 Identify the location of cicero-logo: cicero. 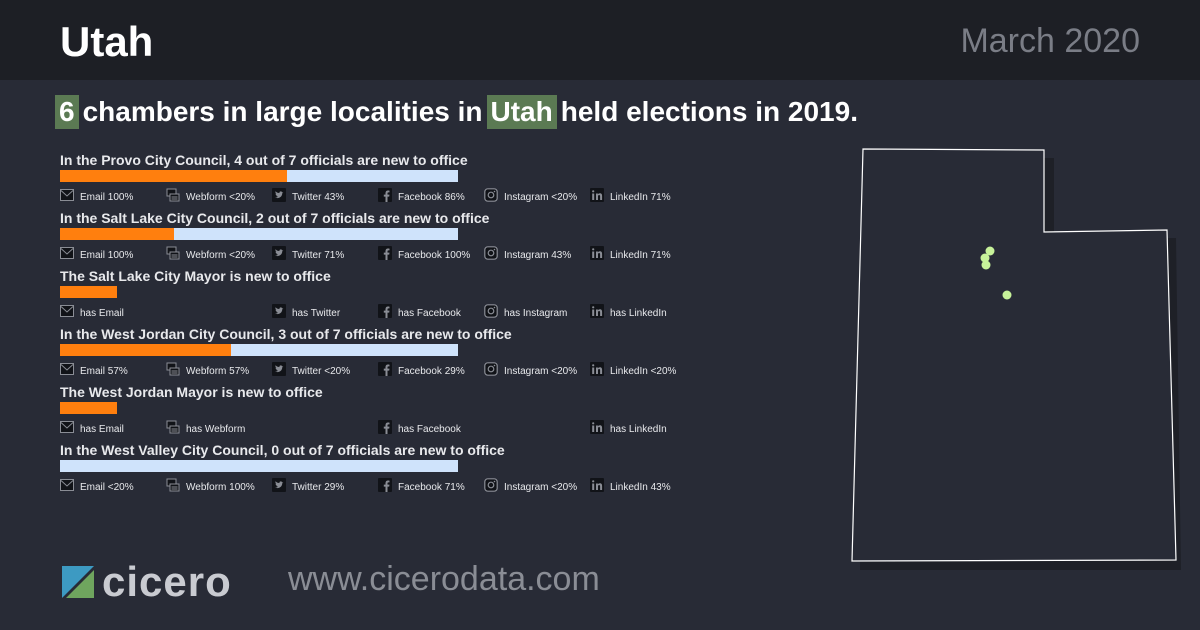
(167, 582).